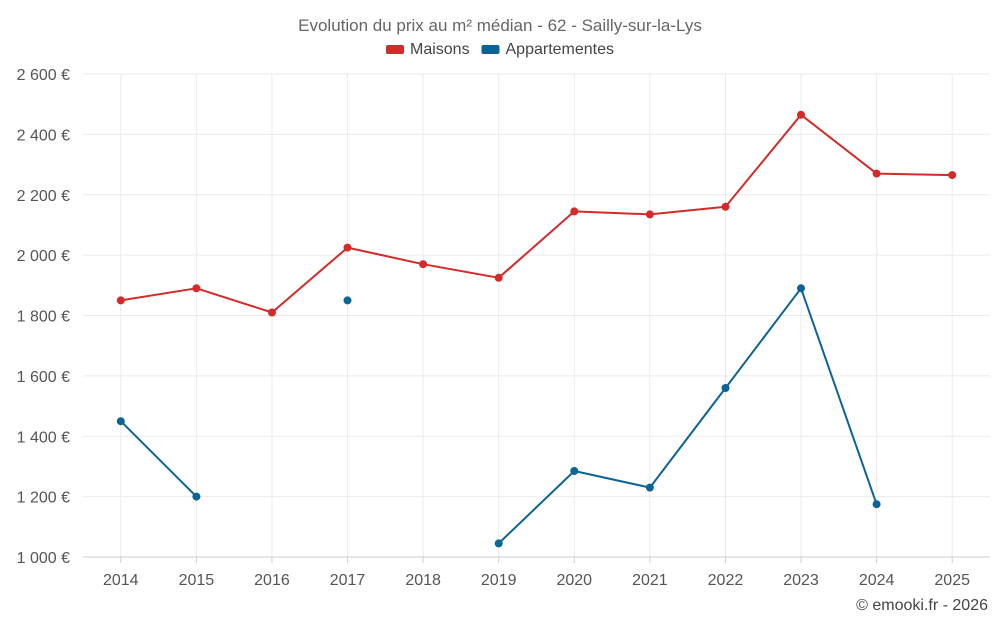  Describe the element at coordinates (876, 504) in the screenshot. I see `data-point-appartements-2024` at that location.